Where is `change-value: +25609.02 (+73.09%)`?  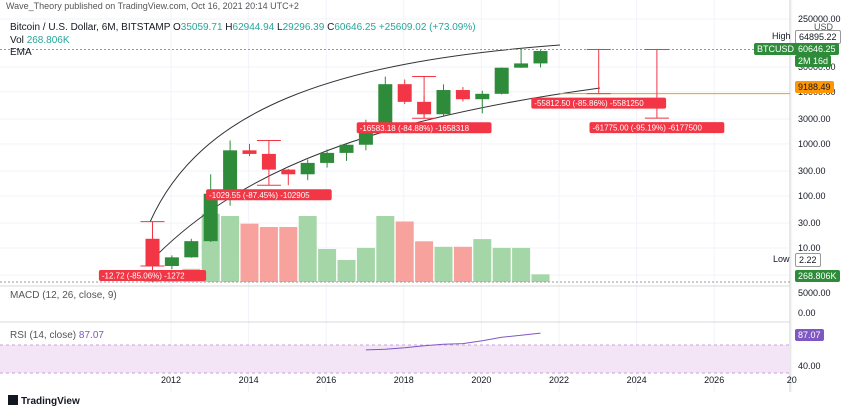
change-value: +25609.02 (+73.09%) is located at coordinates (427, 27).